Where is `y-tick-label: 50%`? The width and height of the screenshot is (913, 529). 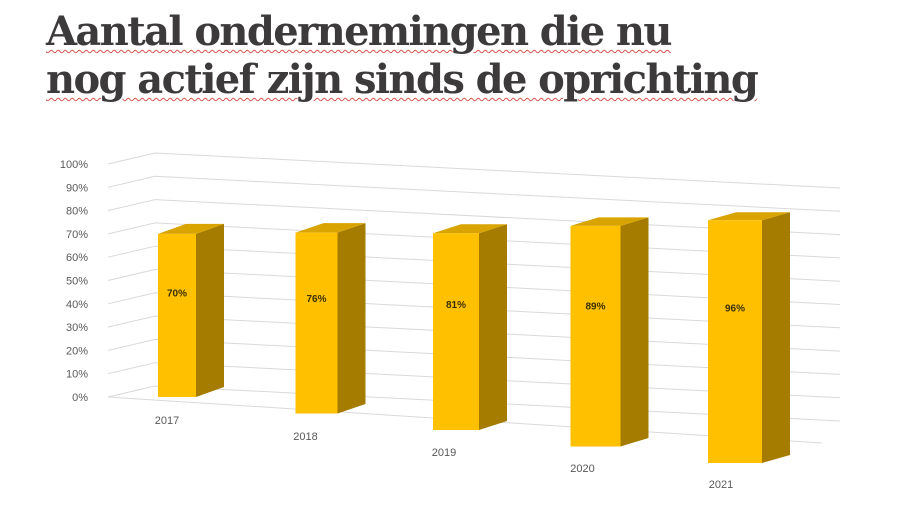 y-tick-label: 50% is located at coordinates (77, 282).